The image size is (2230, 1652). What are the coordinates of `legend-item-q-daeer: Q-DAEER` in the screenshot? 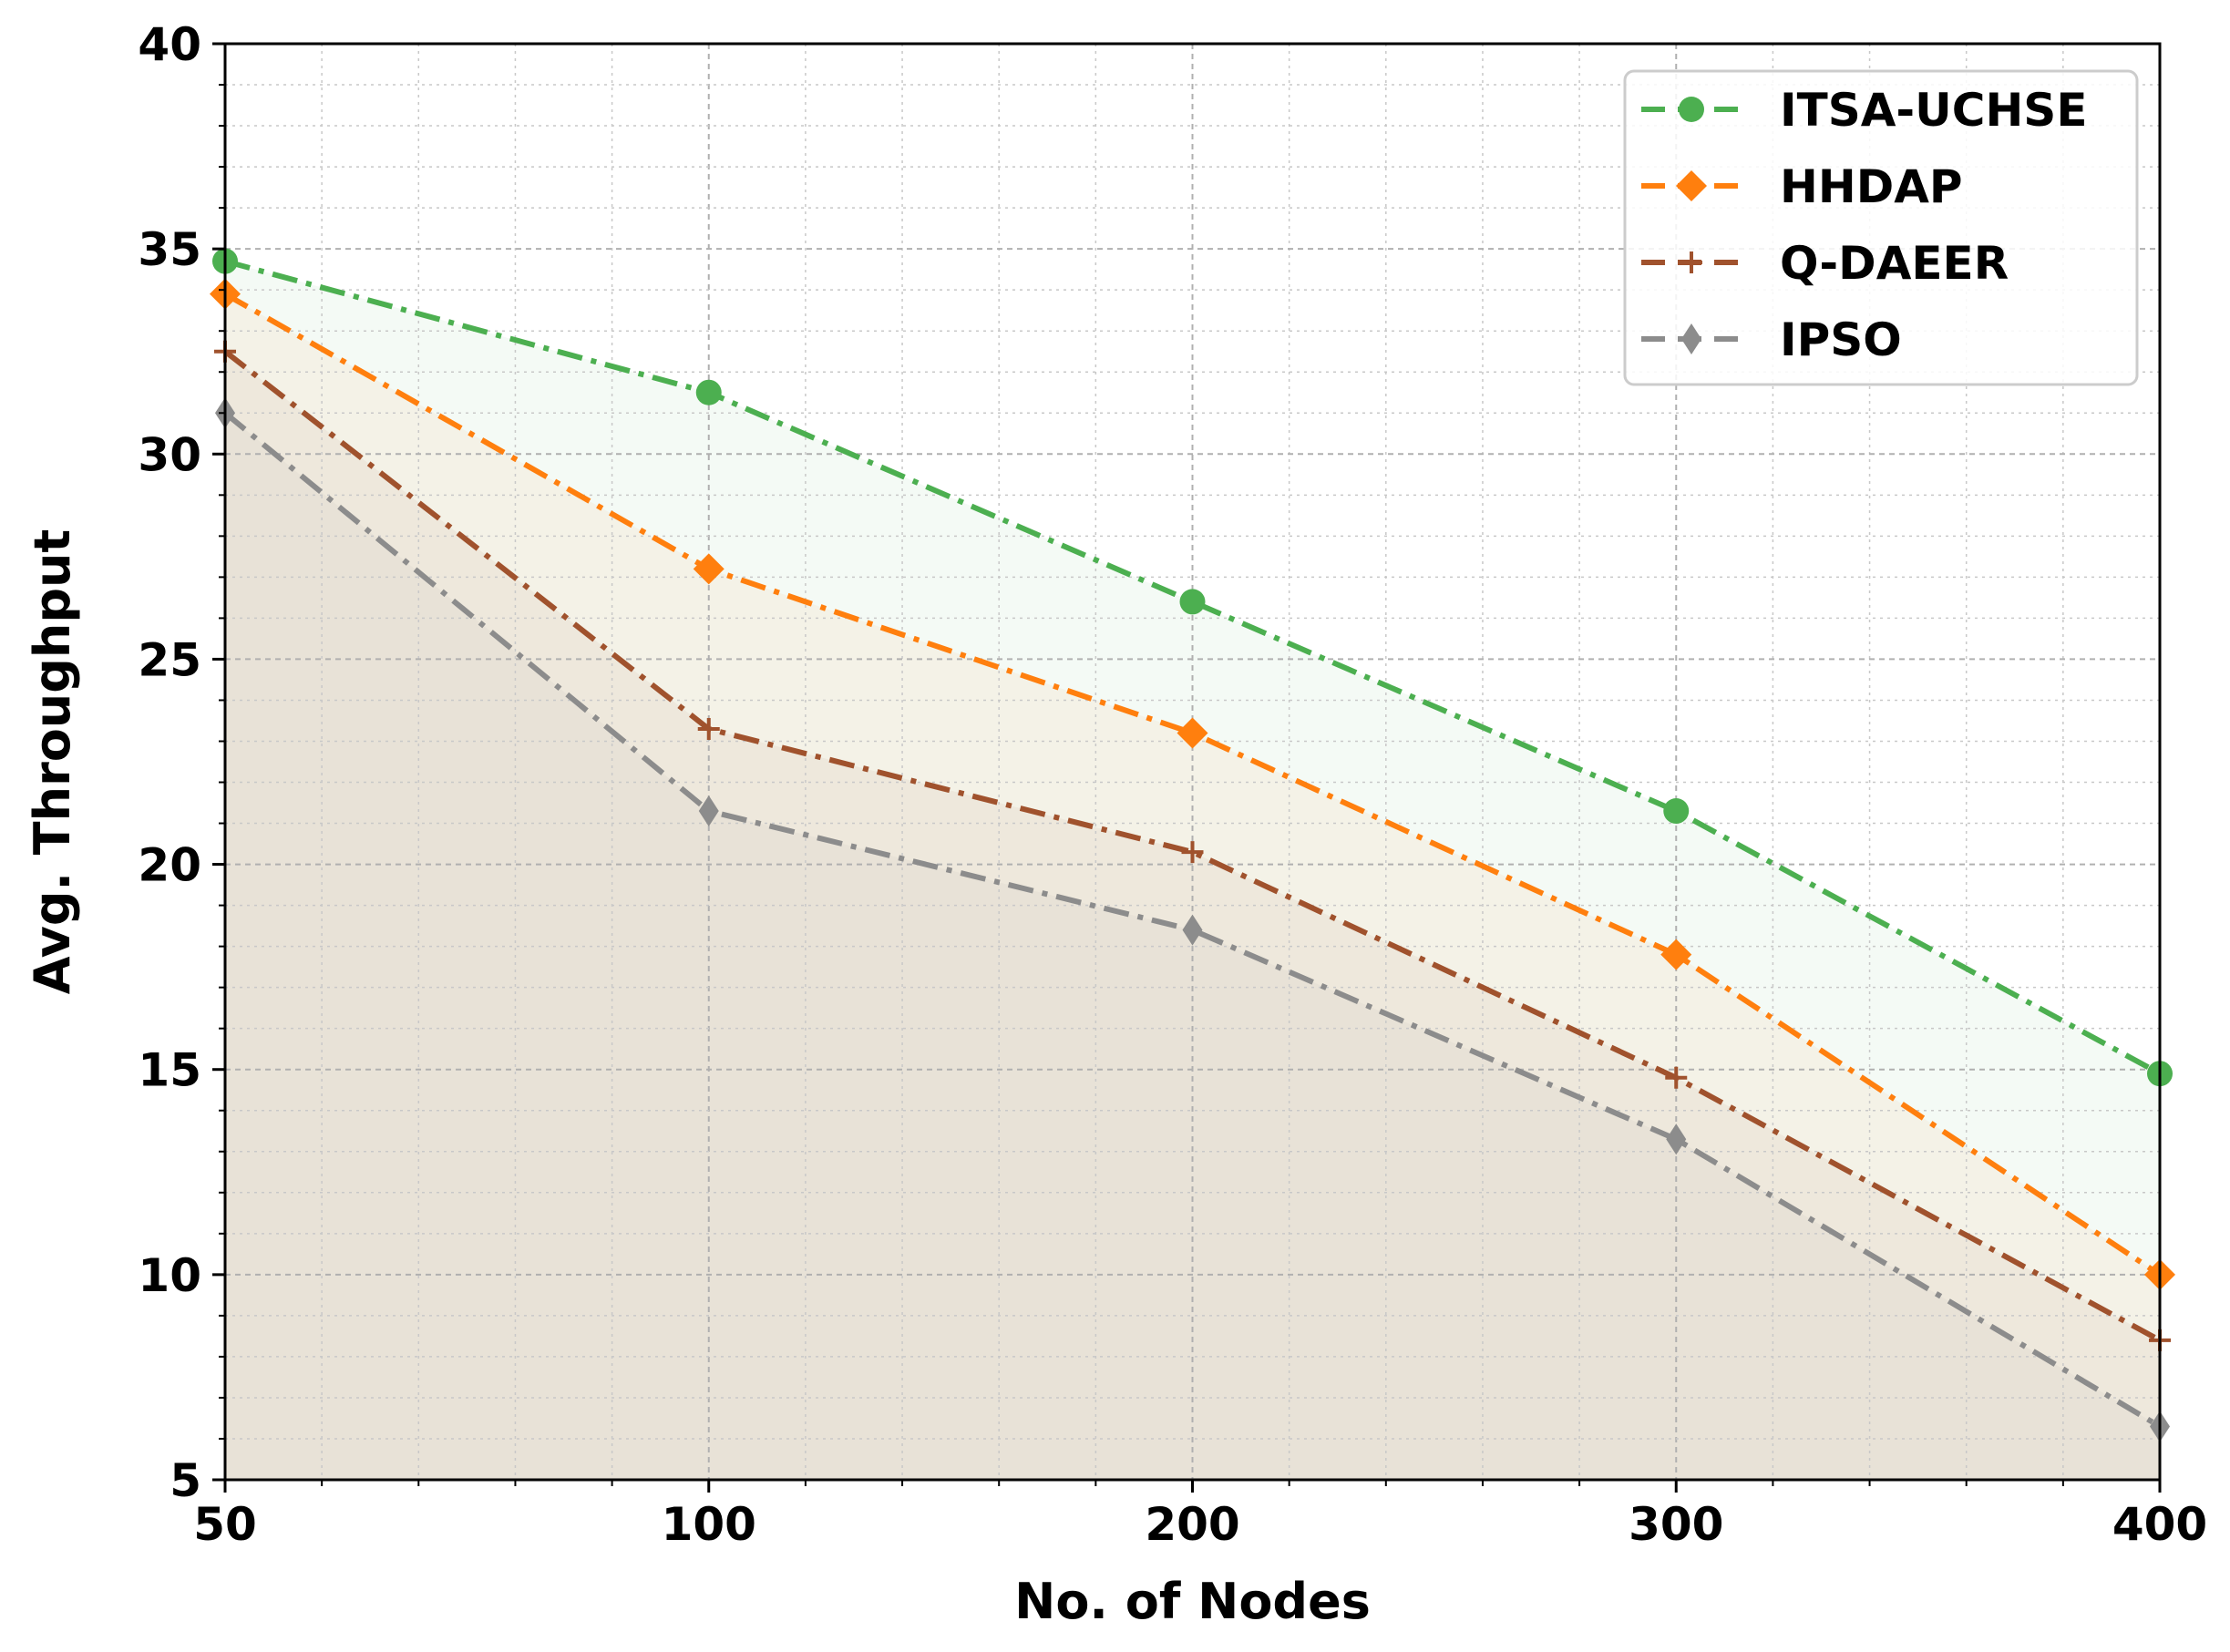 It's located at (1825, 263).